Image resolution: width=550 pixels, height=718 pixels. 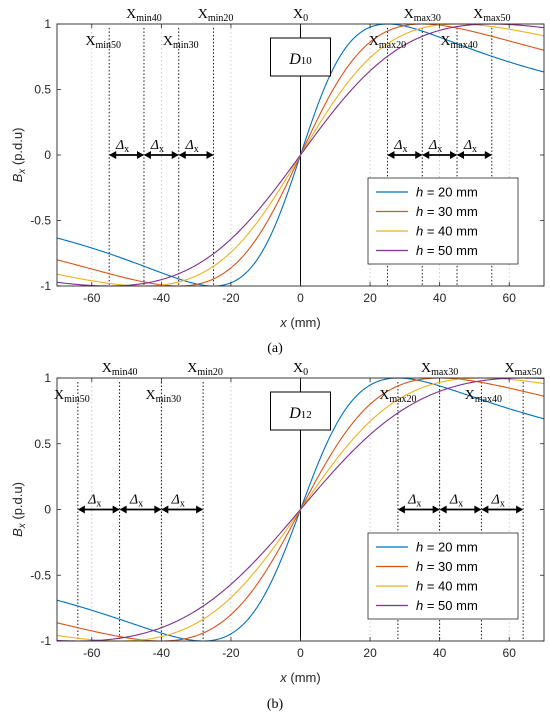 I want to click on d-label: D10, so click(x=300, y=59).